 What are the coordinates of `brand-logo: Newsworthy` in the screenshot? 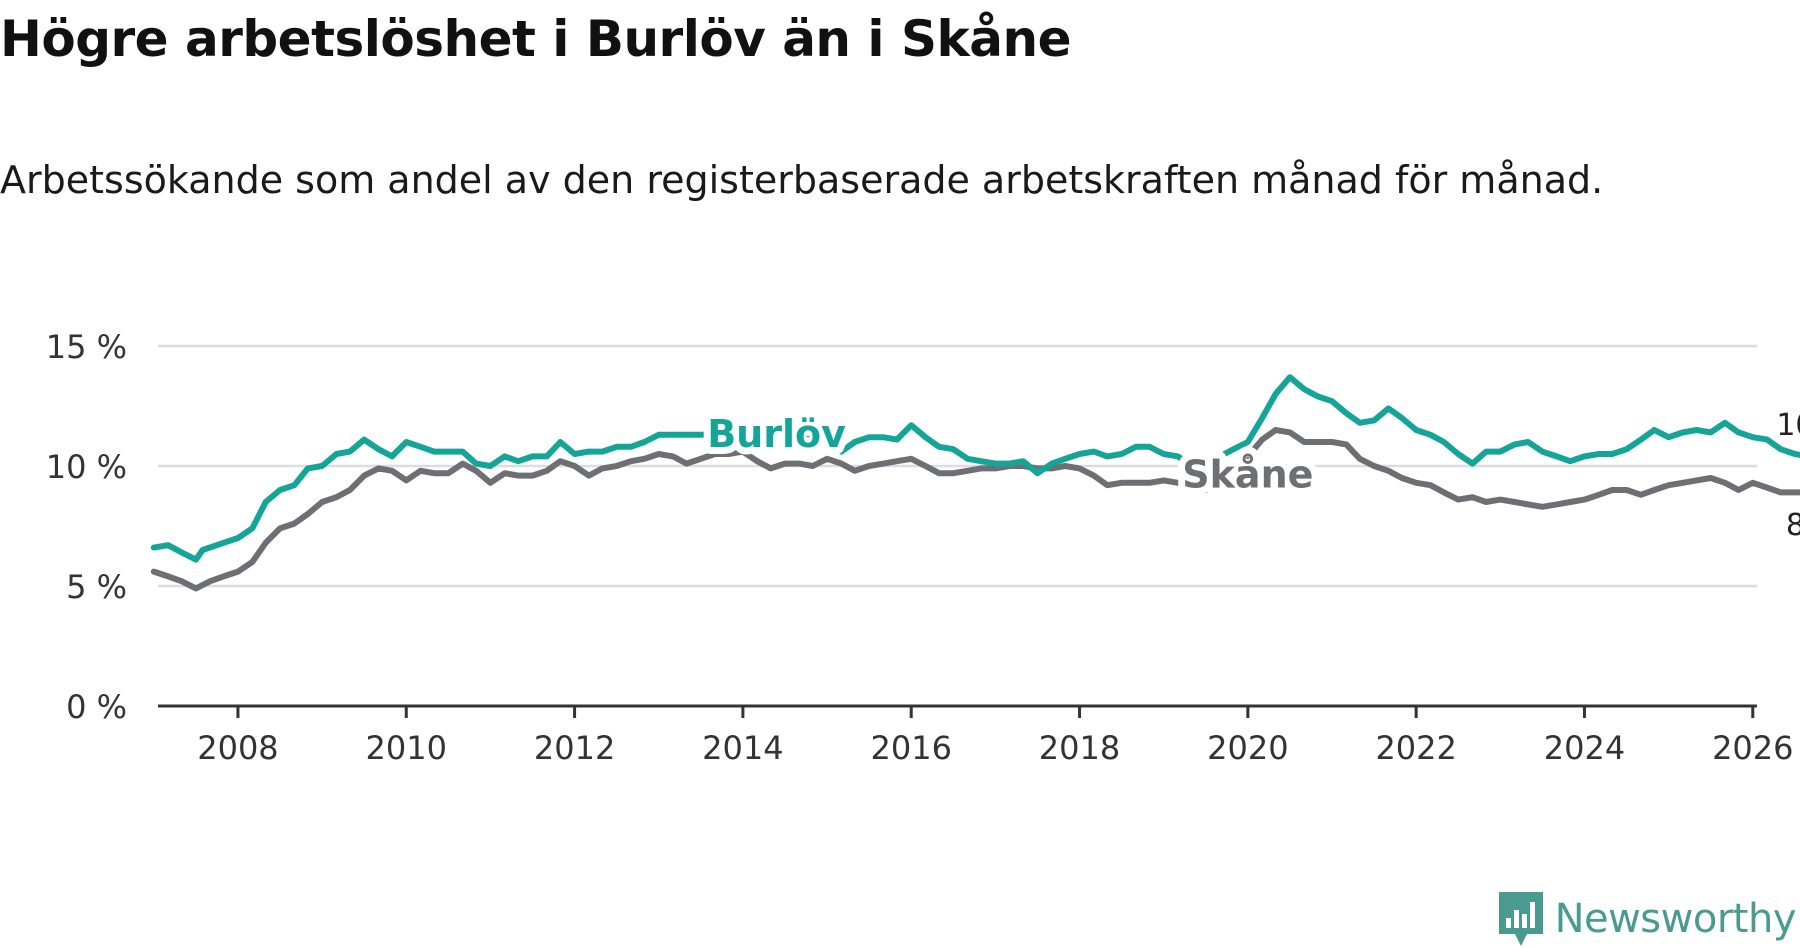 It's located at (1647, 919).